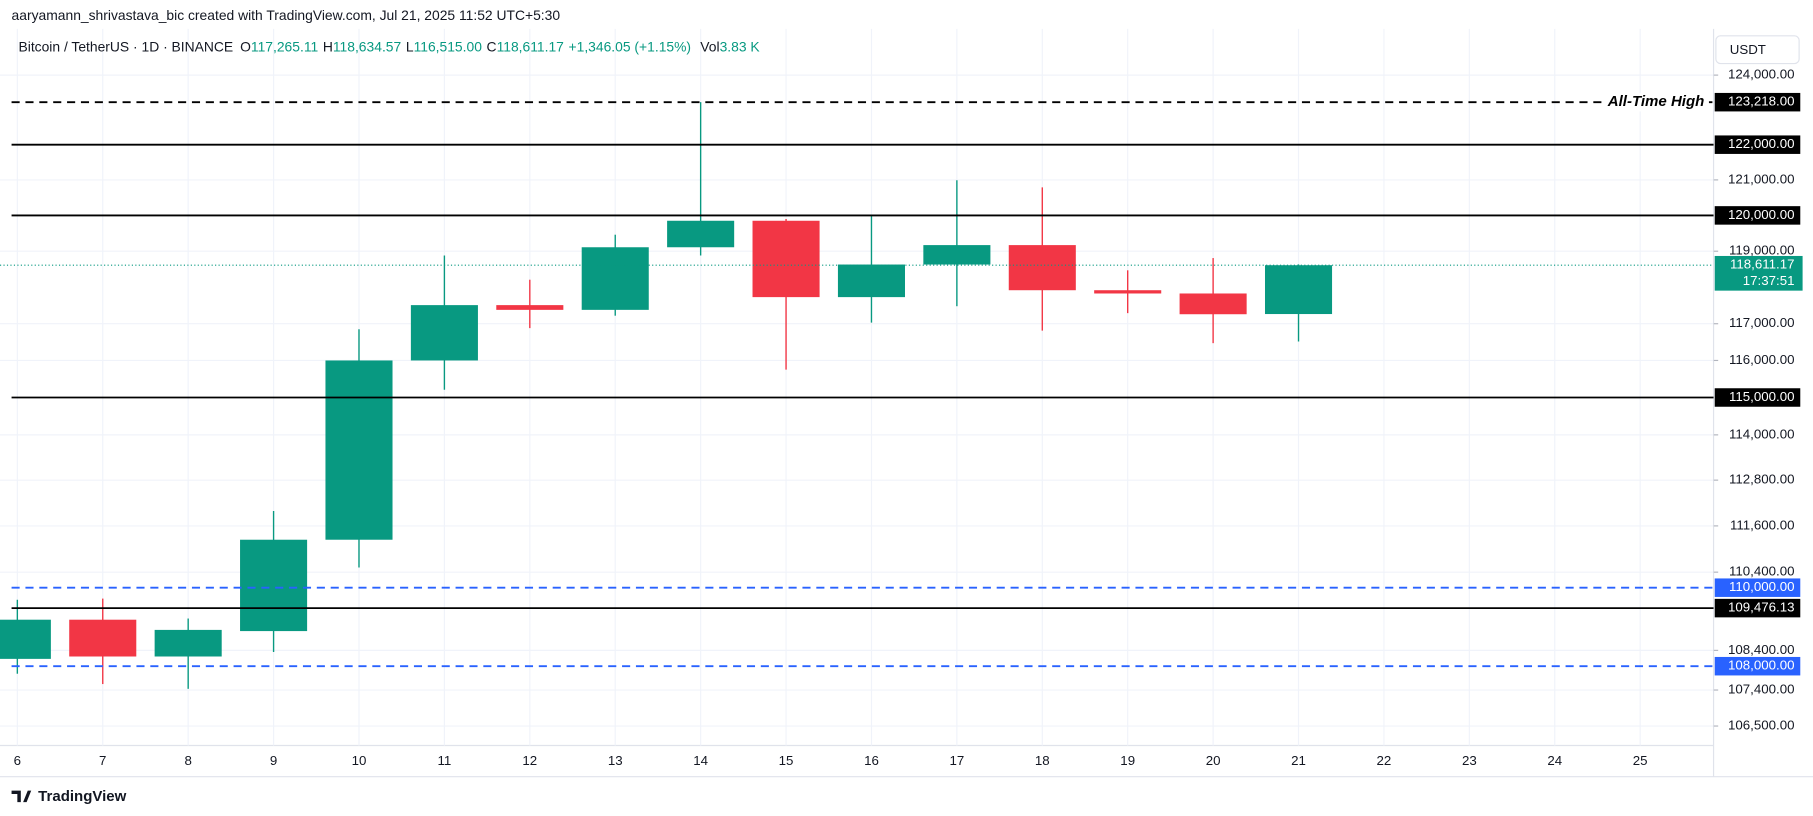 The image size is (1813, 816). What do you see at coordinates (740, 46) in the screenshot?
I see `volume-value: 3.83 K` at bounding box center [740, 46].